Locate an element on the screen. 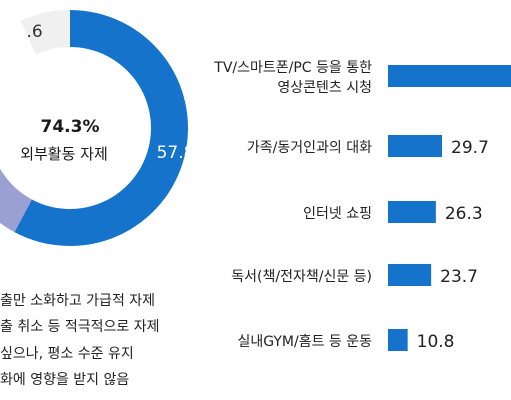  bar-category-label-1: 영상콘텐츠 시청 is located at coordinates (324, 88).